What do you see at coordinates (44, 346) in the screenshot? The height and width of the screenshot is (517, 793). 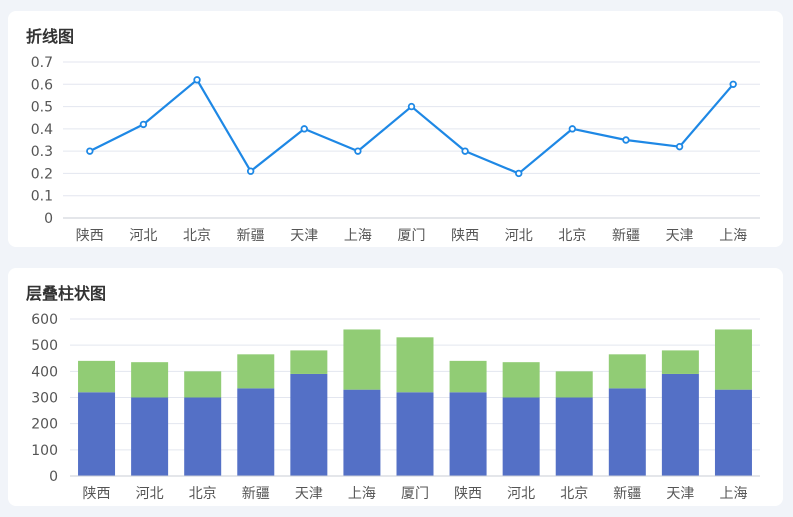 I see `y-tick-label: 500` at bounding box center [44, 346].